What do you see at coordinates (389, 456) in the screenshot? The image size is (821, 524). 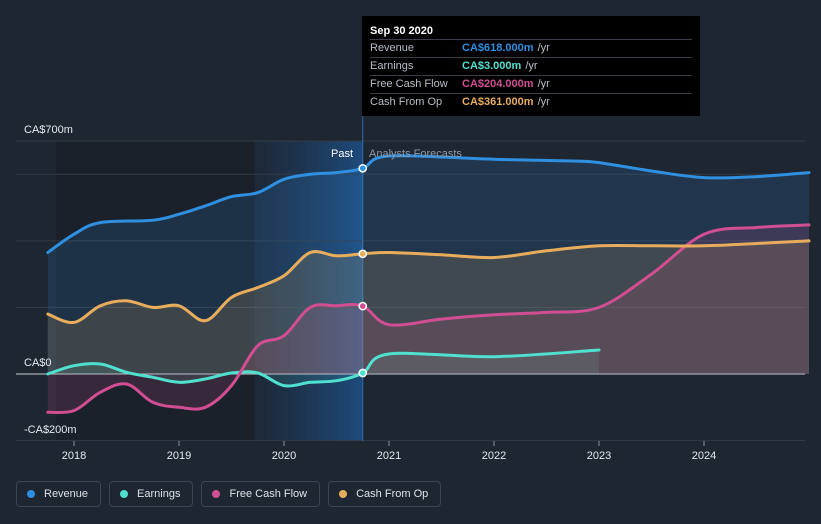 I see `x-tick-label: 2021` at bounding box center [389, 456].